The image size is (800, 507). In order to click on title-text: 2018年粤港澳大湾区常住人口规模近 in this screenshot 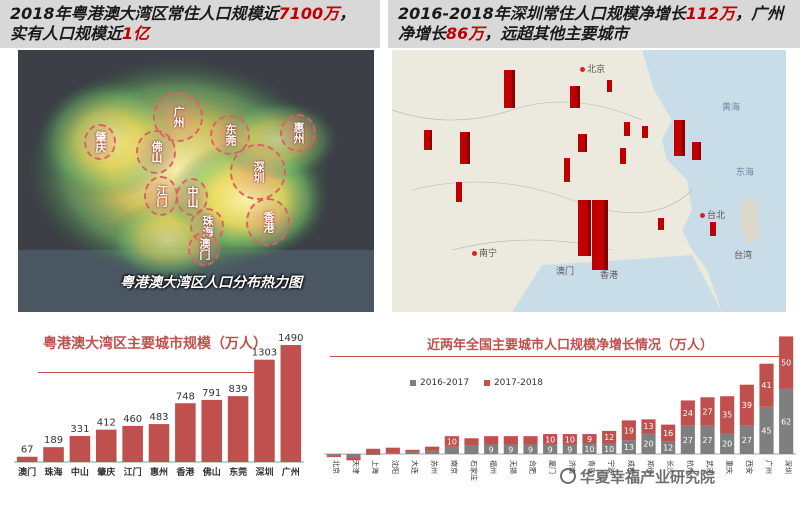, I will do `click(144, 13)`.